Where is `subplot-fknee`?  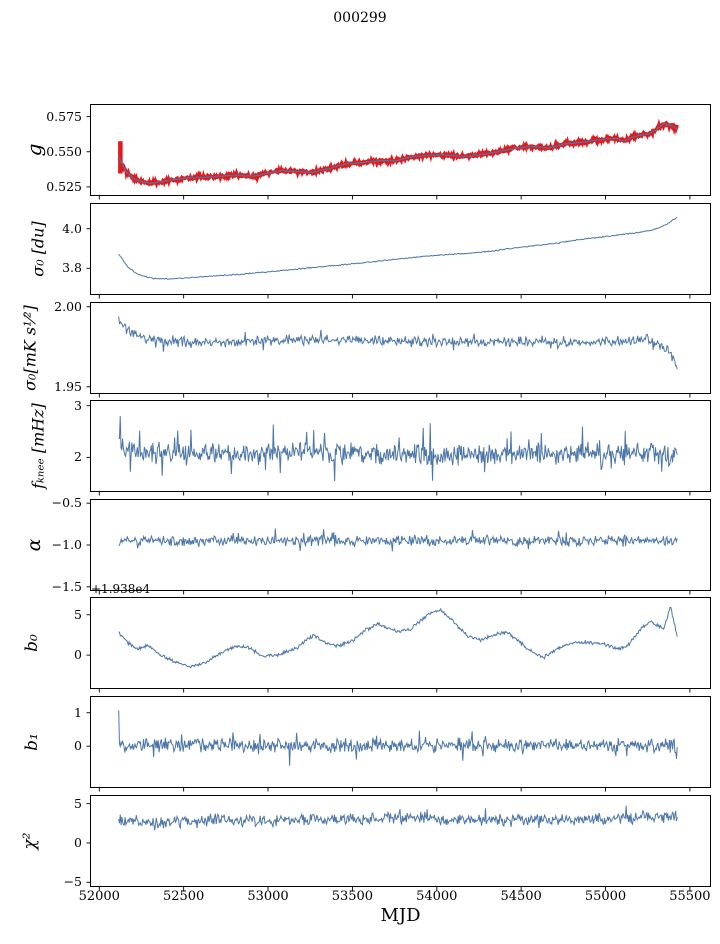
subplot-fknee is located at coordinates (398, 448).